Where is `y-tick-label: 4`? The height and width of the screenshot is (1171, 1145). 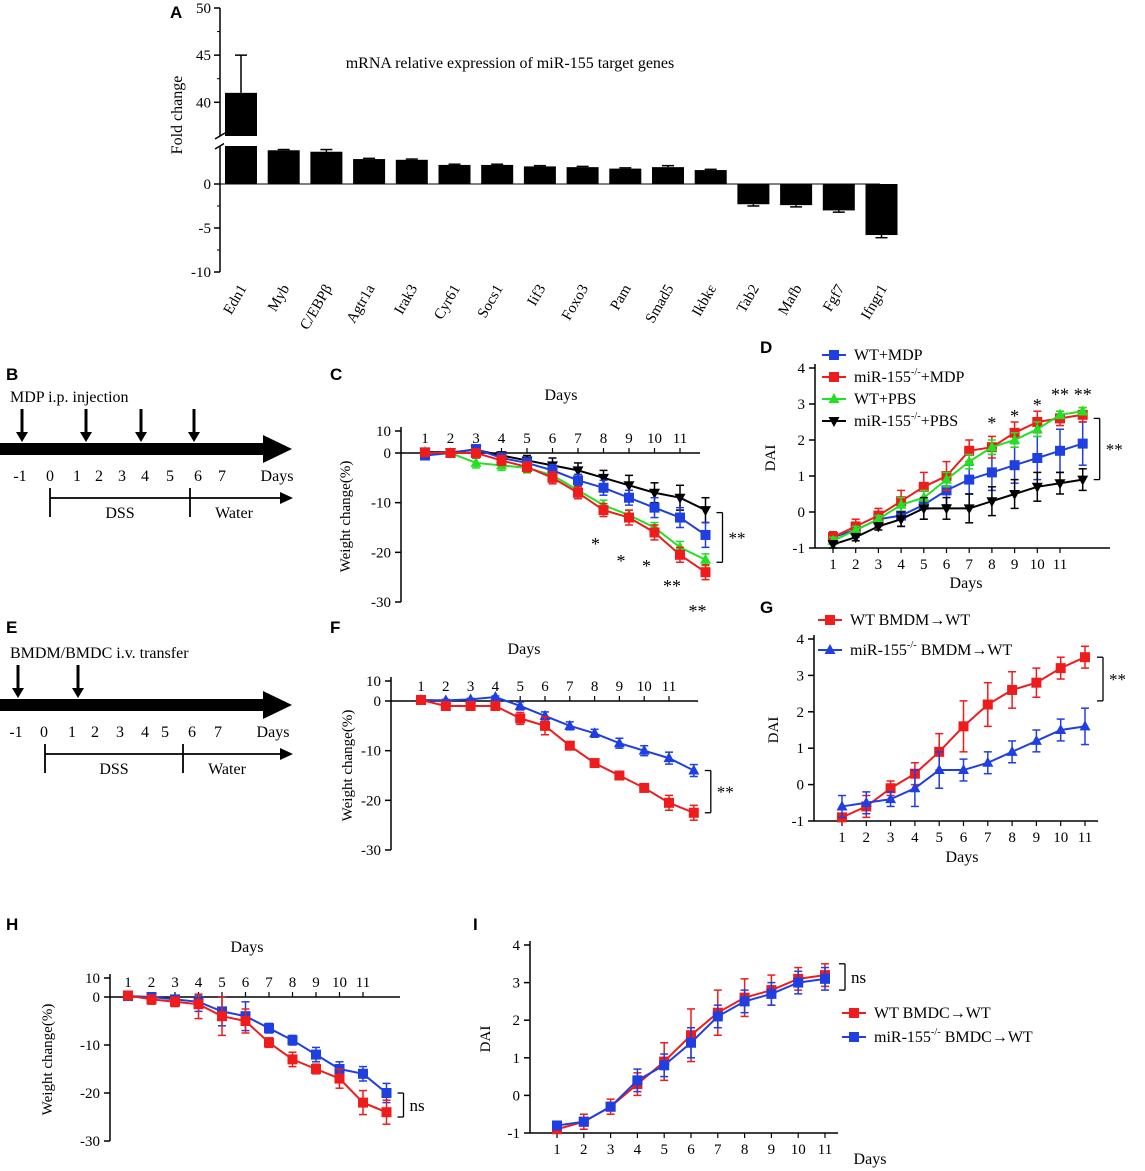 y-tick-label: 4 is located at coordinates (802, 369).